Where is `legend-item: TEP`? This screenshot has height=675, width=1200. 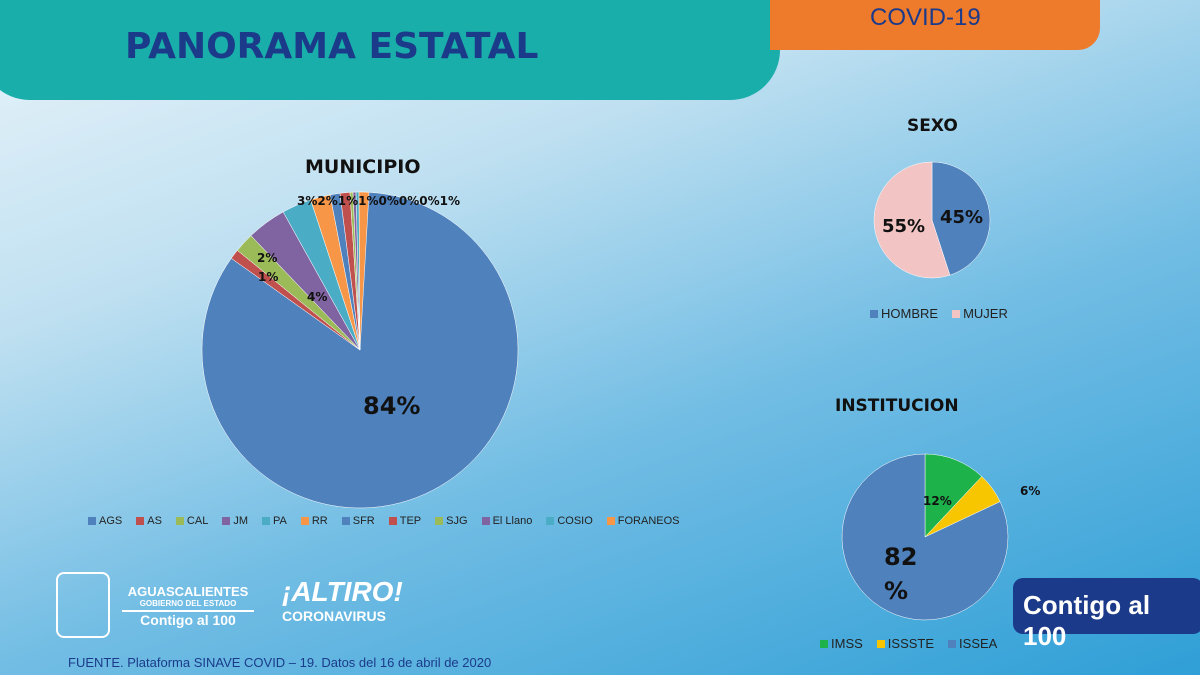
legend-item: TEP is located at coordinates (405, 521).